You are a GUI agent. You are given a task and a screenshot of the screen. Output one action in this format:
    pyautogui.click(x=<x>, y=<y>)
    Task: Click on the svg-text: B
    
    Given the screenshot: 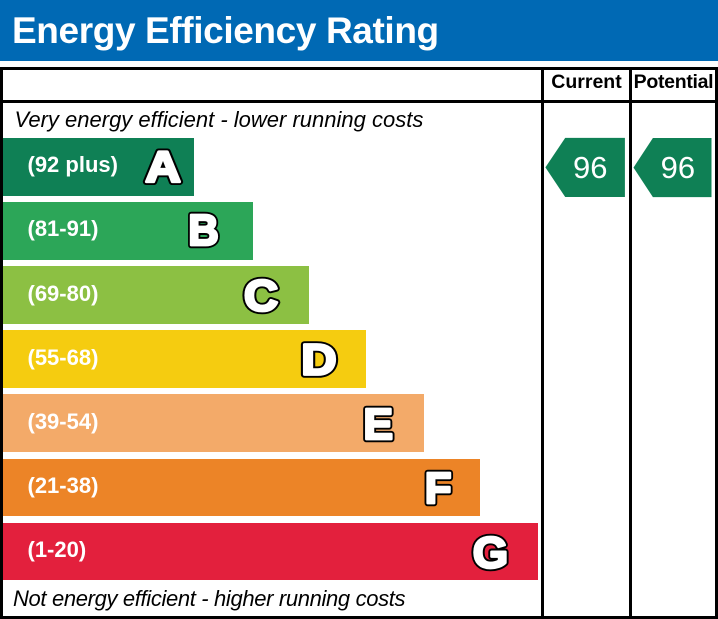 What is the action you would take?
    pyautogui.click(x=203, y=230)
    